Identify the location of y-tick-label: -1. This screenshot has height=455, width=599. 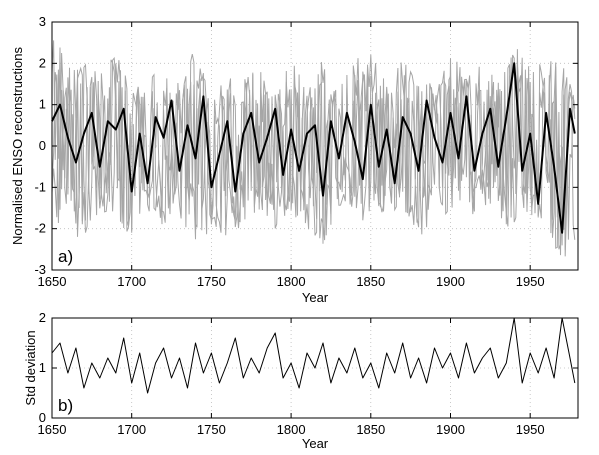
(40, 186).